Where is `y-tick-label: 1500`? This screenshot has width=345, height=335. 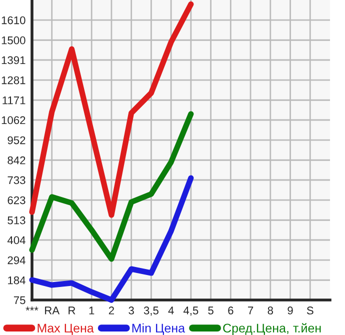
y-tick-label: 1500 is located at coordinates (14, 40).